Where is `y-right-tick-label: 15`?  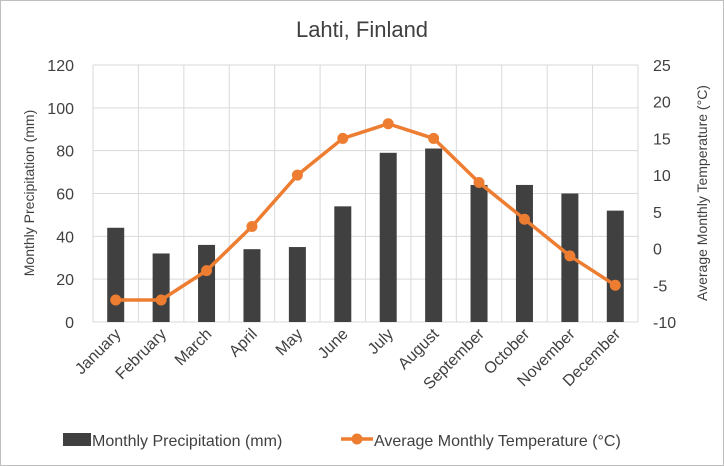 y-right-tick-label: 15 is located at coordinates (662, 139).